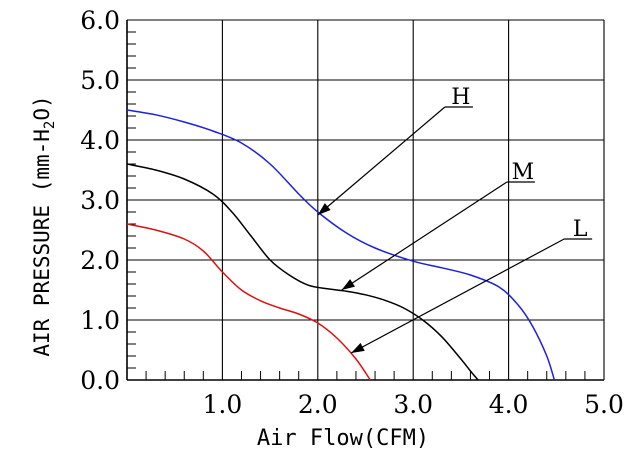 The height and width of the screenshot is (460, 630). What do you see at coordinates (50, 125) in the screenshot?
I see `y-axis-title-sub: 2` at bounding box center [50, 125].